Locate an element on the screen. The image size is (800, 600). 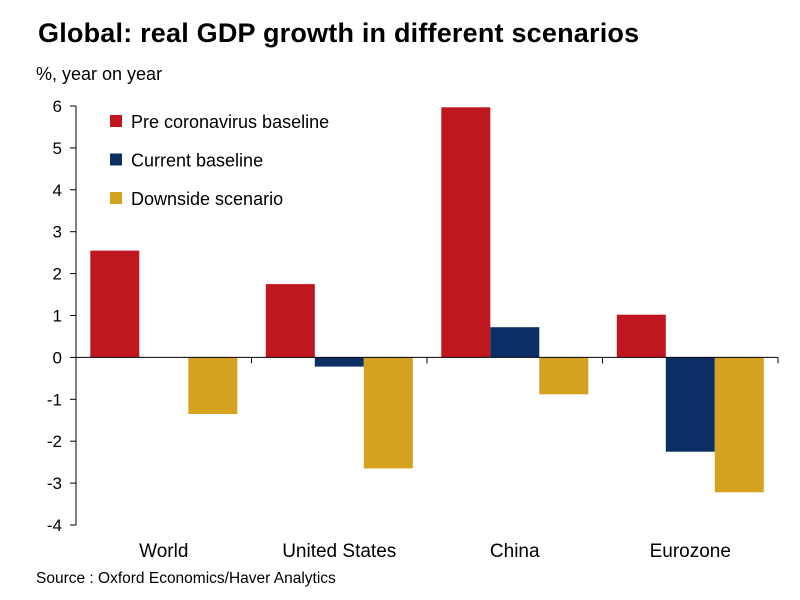
x-category-label: China is located at coordinates (515, 551).